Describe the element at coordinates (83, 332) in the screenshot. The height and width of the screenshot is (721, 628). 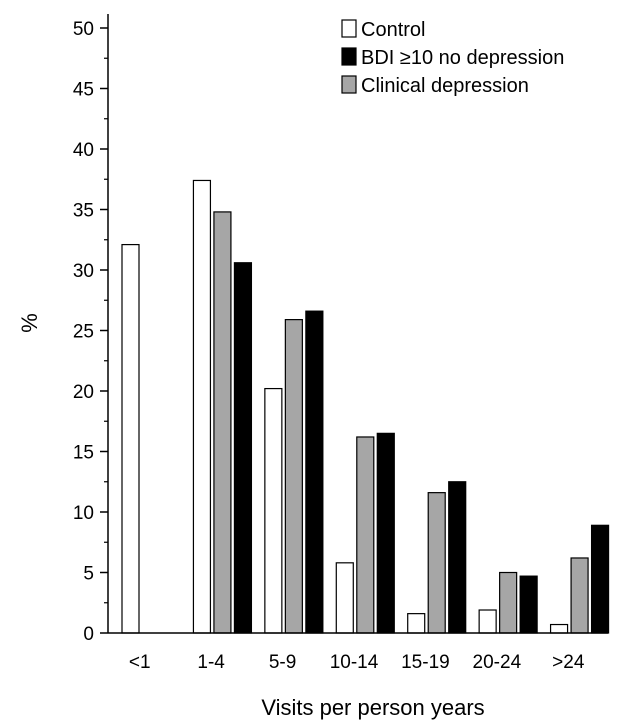
I see `y-tick-label: 25` at that location.